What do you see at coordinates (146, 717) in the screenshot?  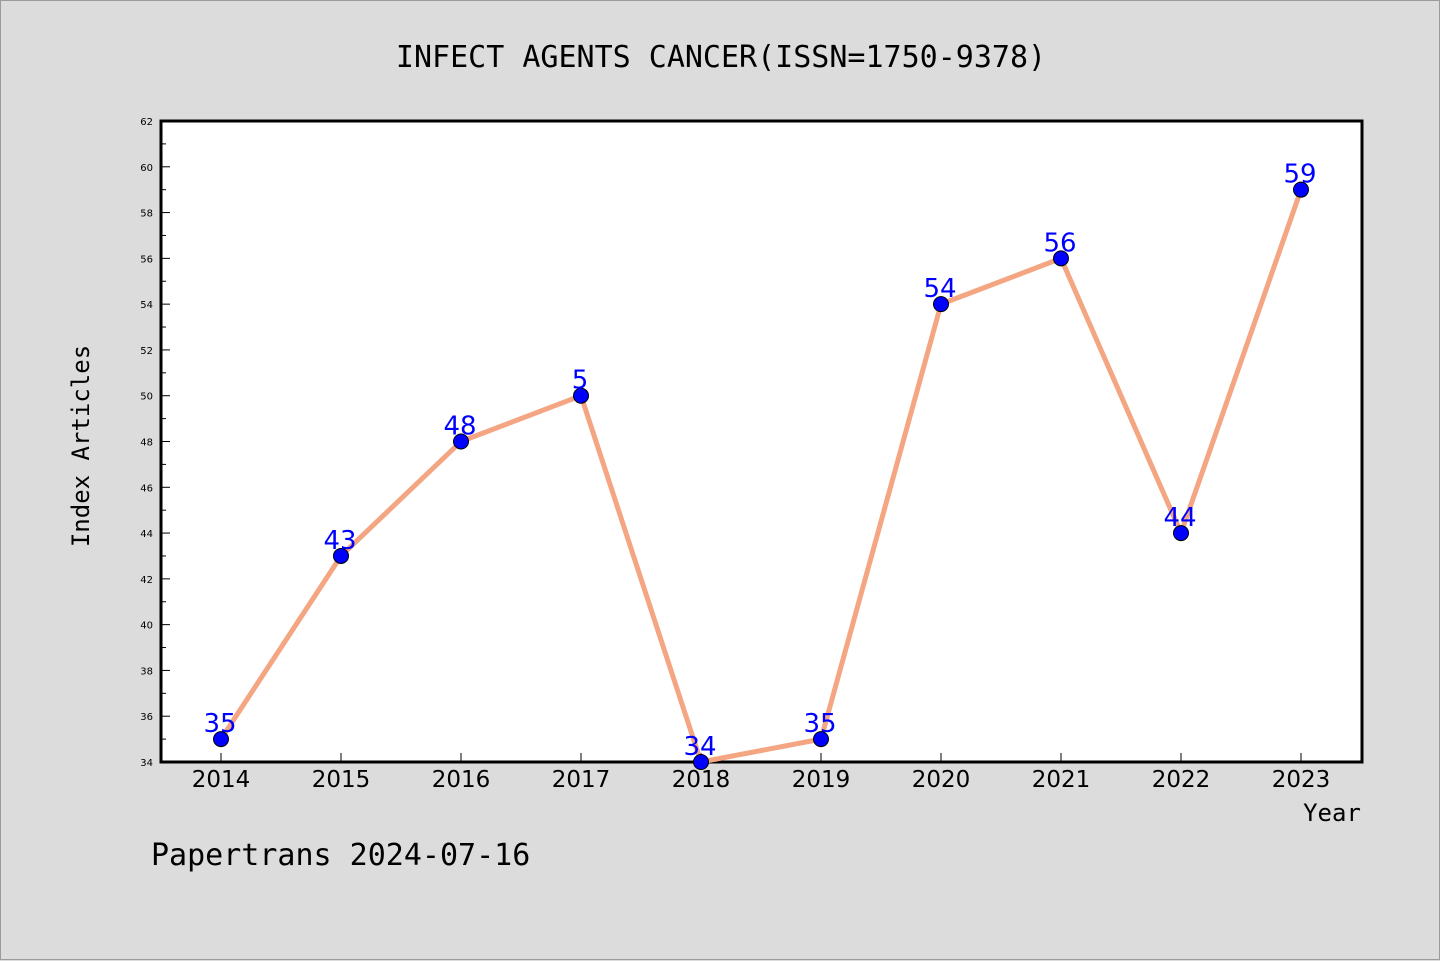 I see `y-tick-label: 36` at bounding box center [146, 717].